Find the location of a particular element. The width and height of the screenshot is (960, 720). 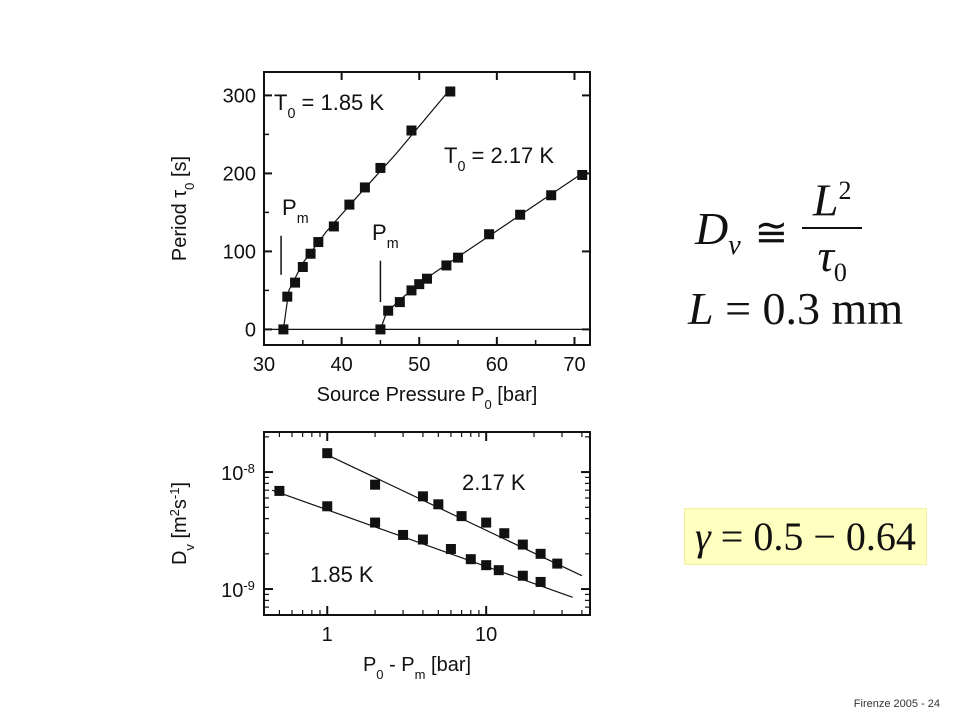

y-axis-label: Dv [m2s-1] is located at coordinates (182, 523).